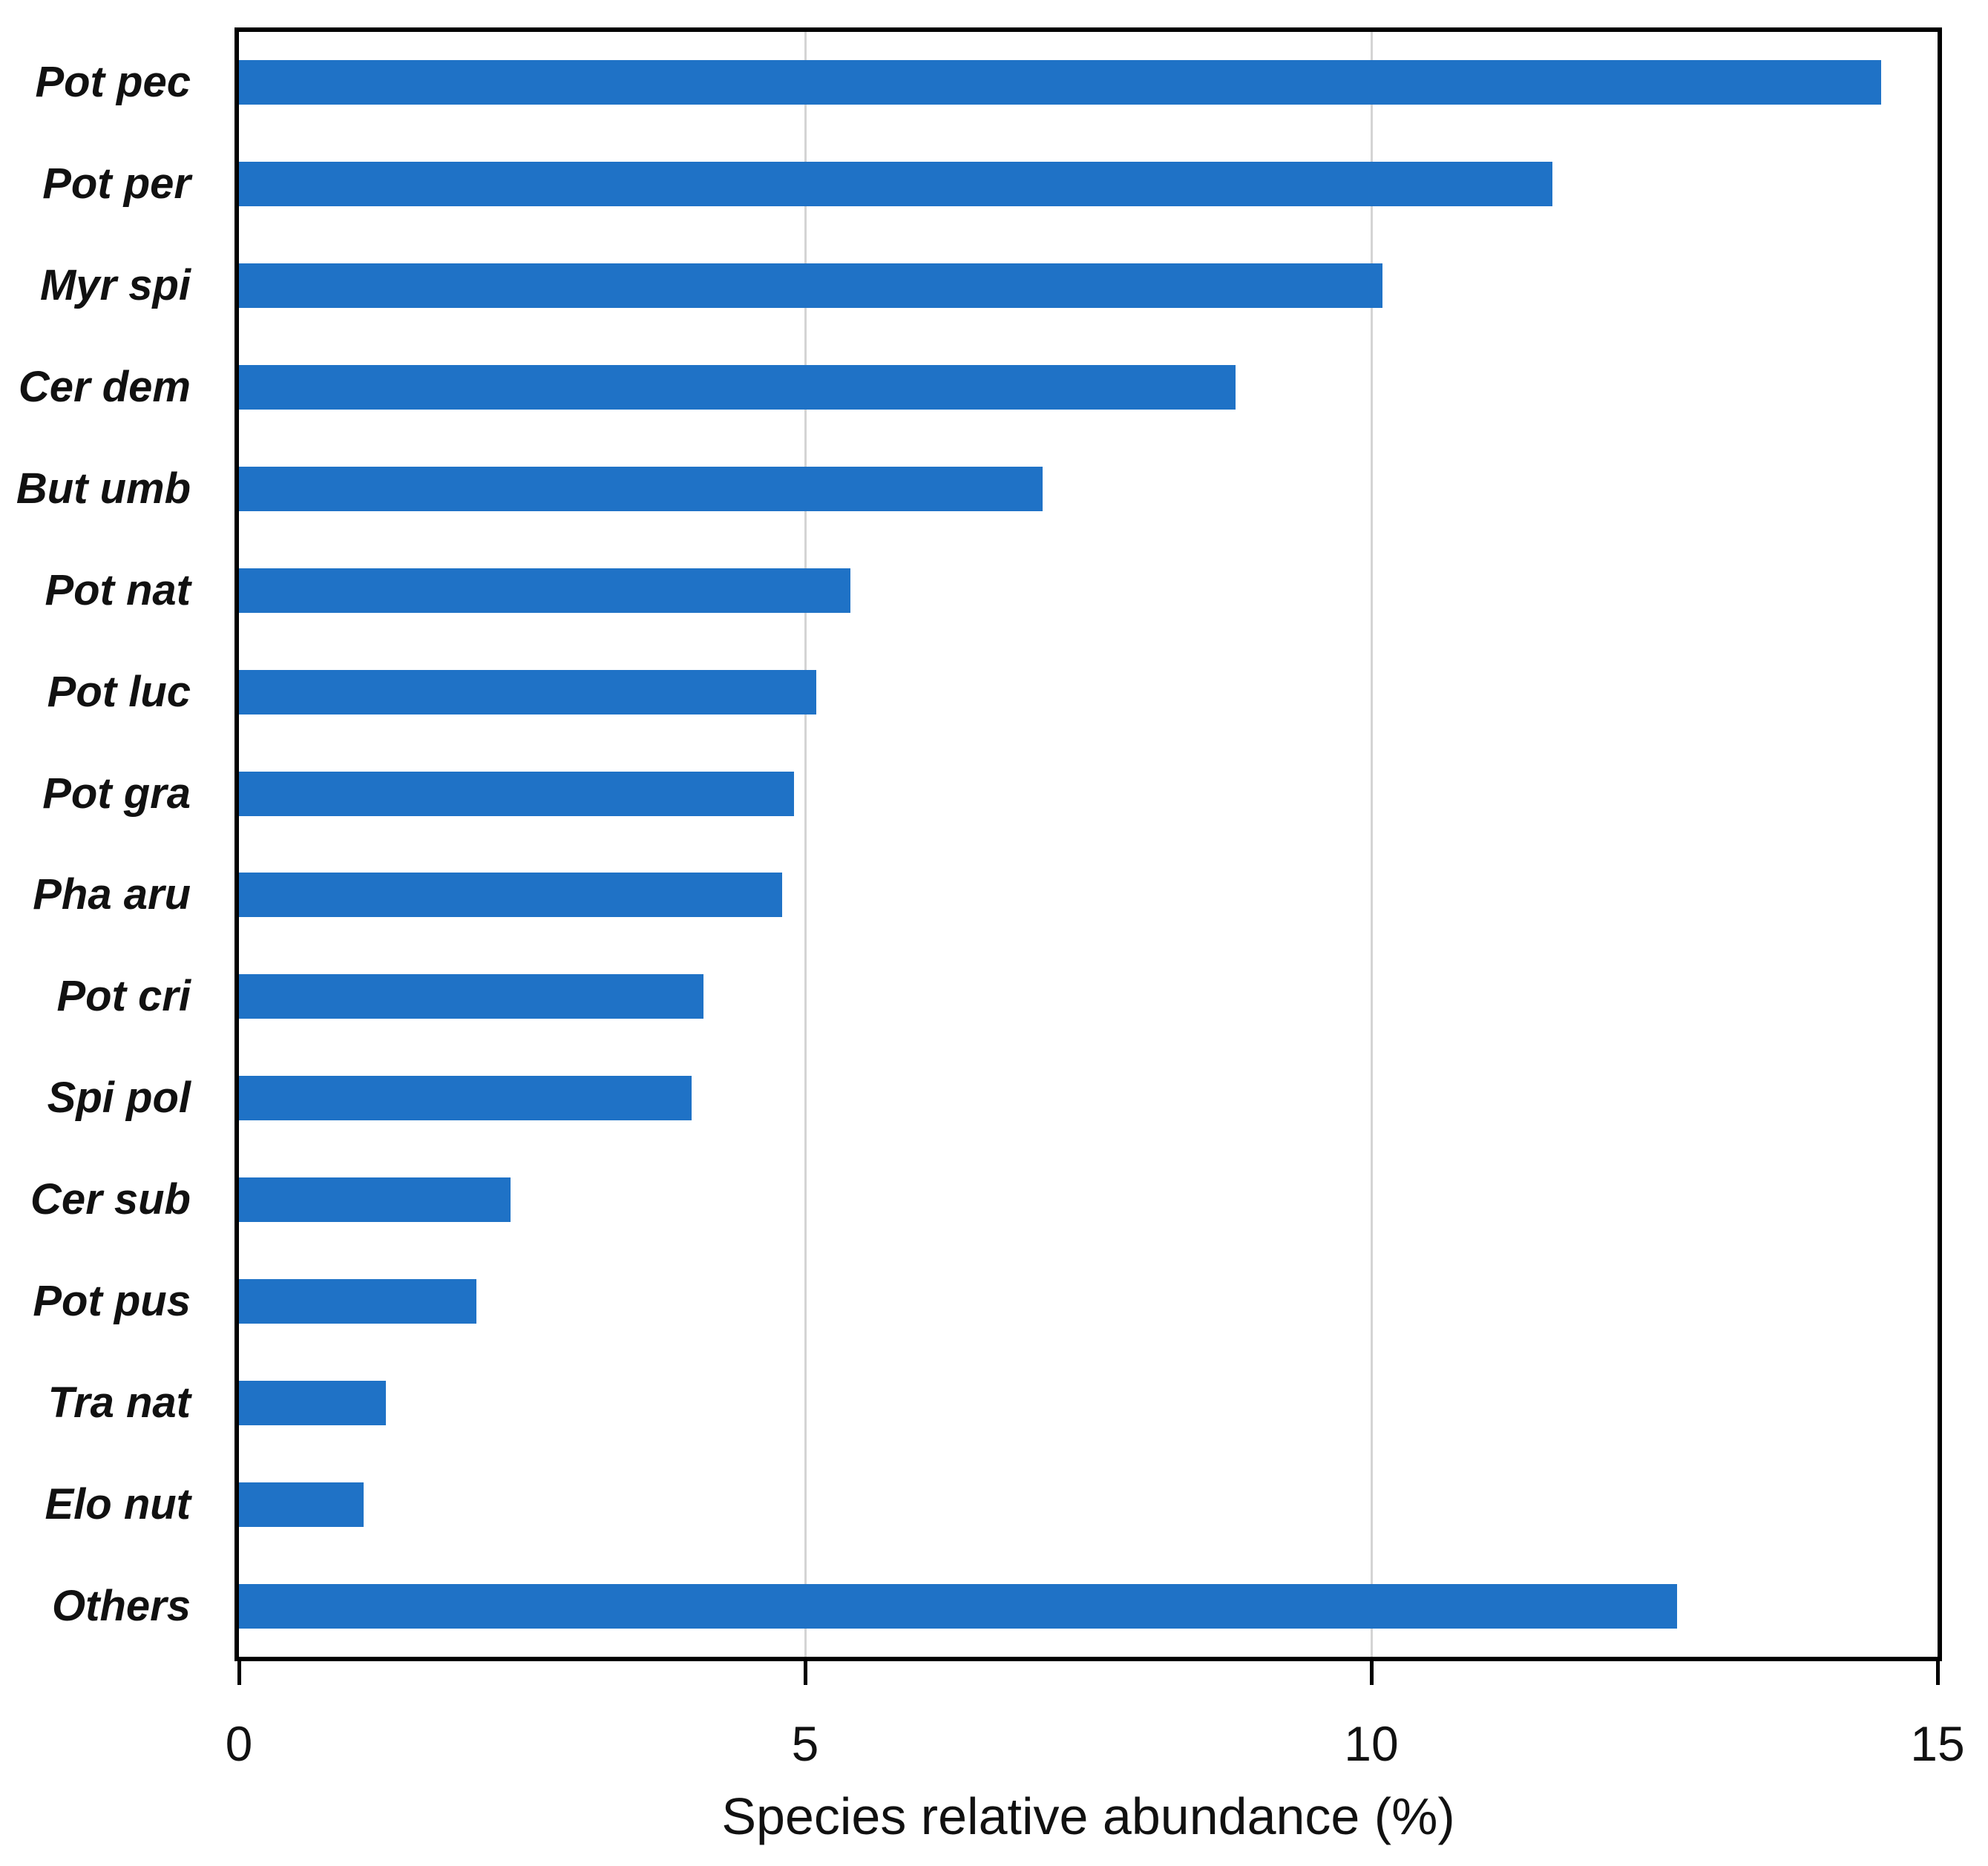 The height and width of the screenshot is (1866, 1988). Describe the element at coordinates (110, 1199) in the screenshot. I see `category-label: Cer sub` at that location.